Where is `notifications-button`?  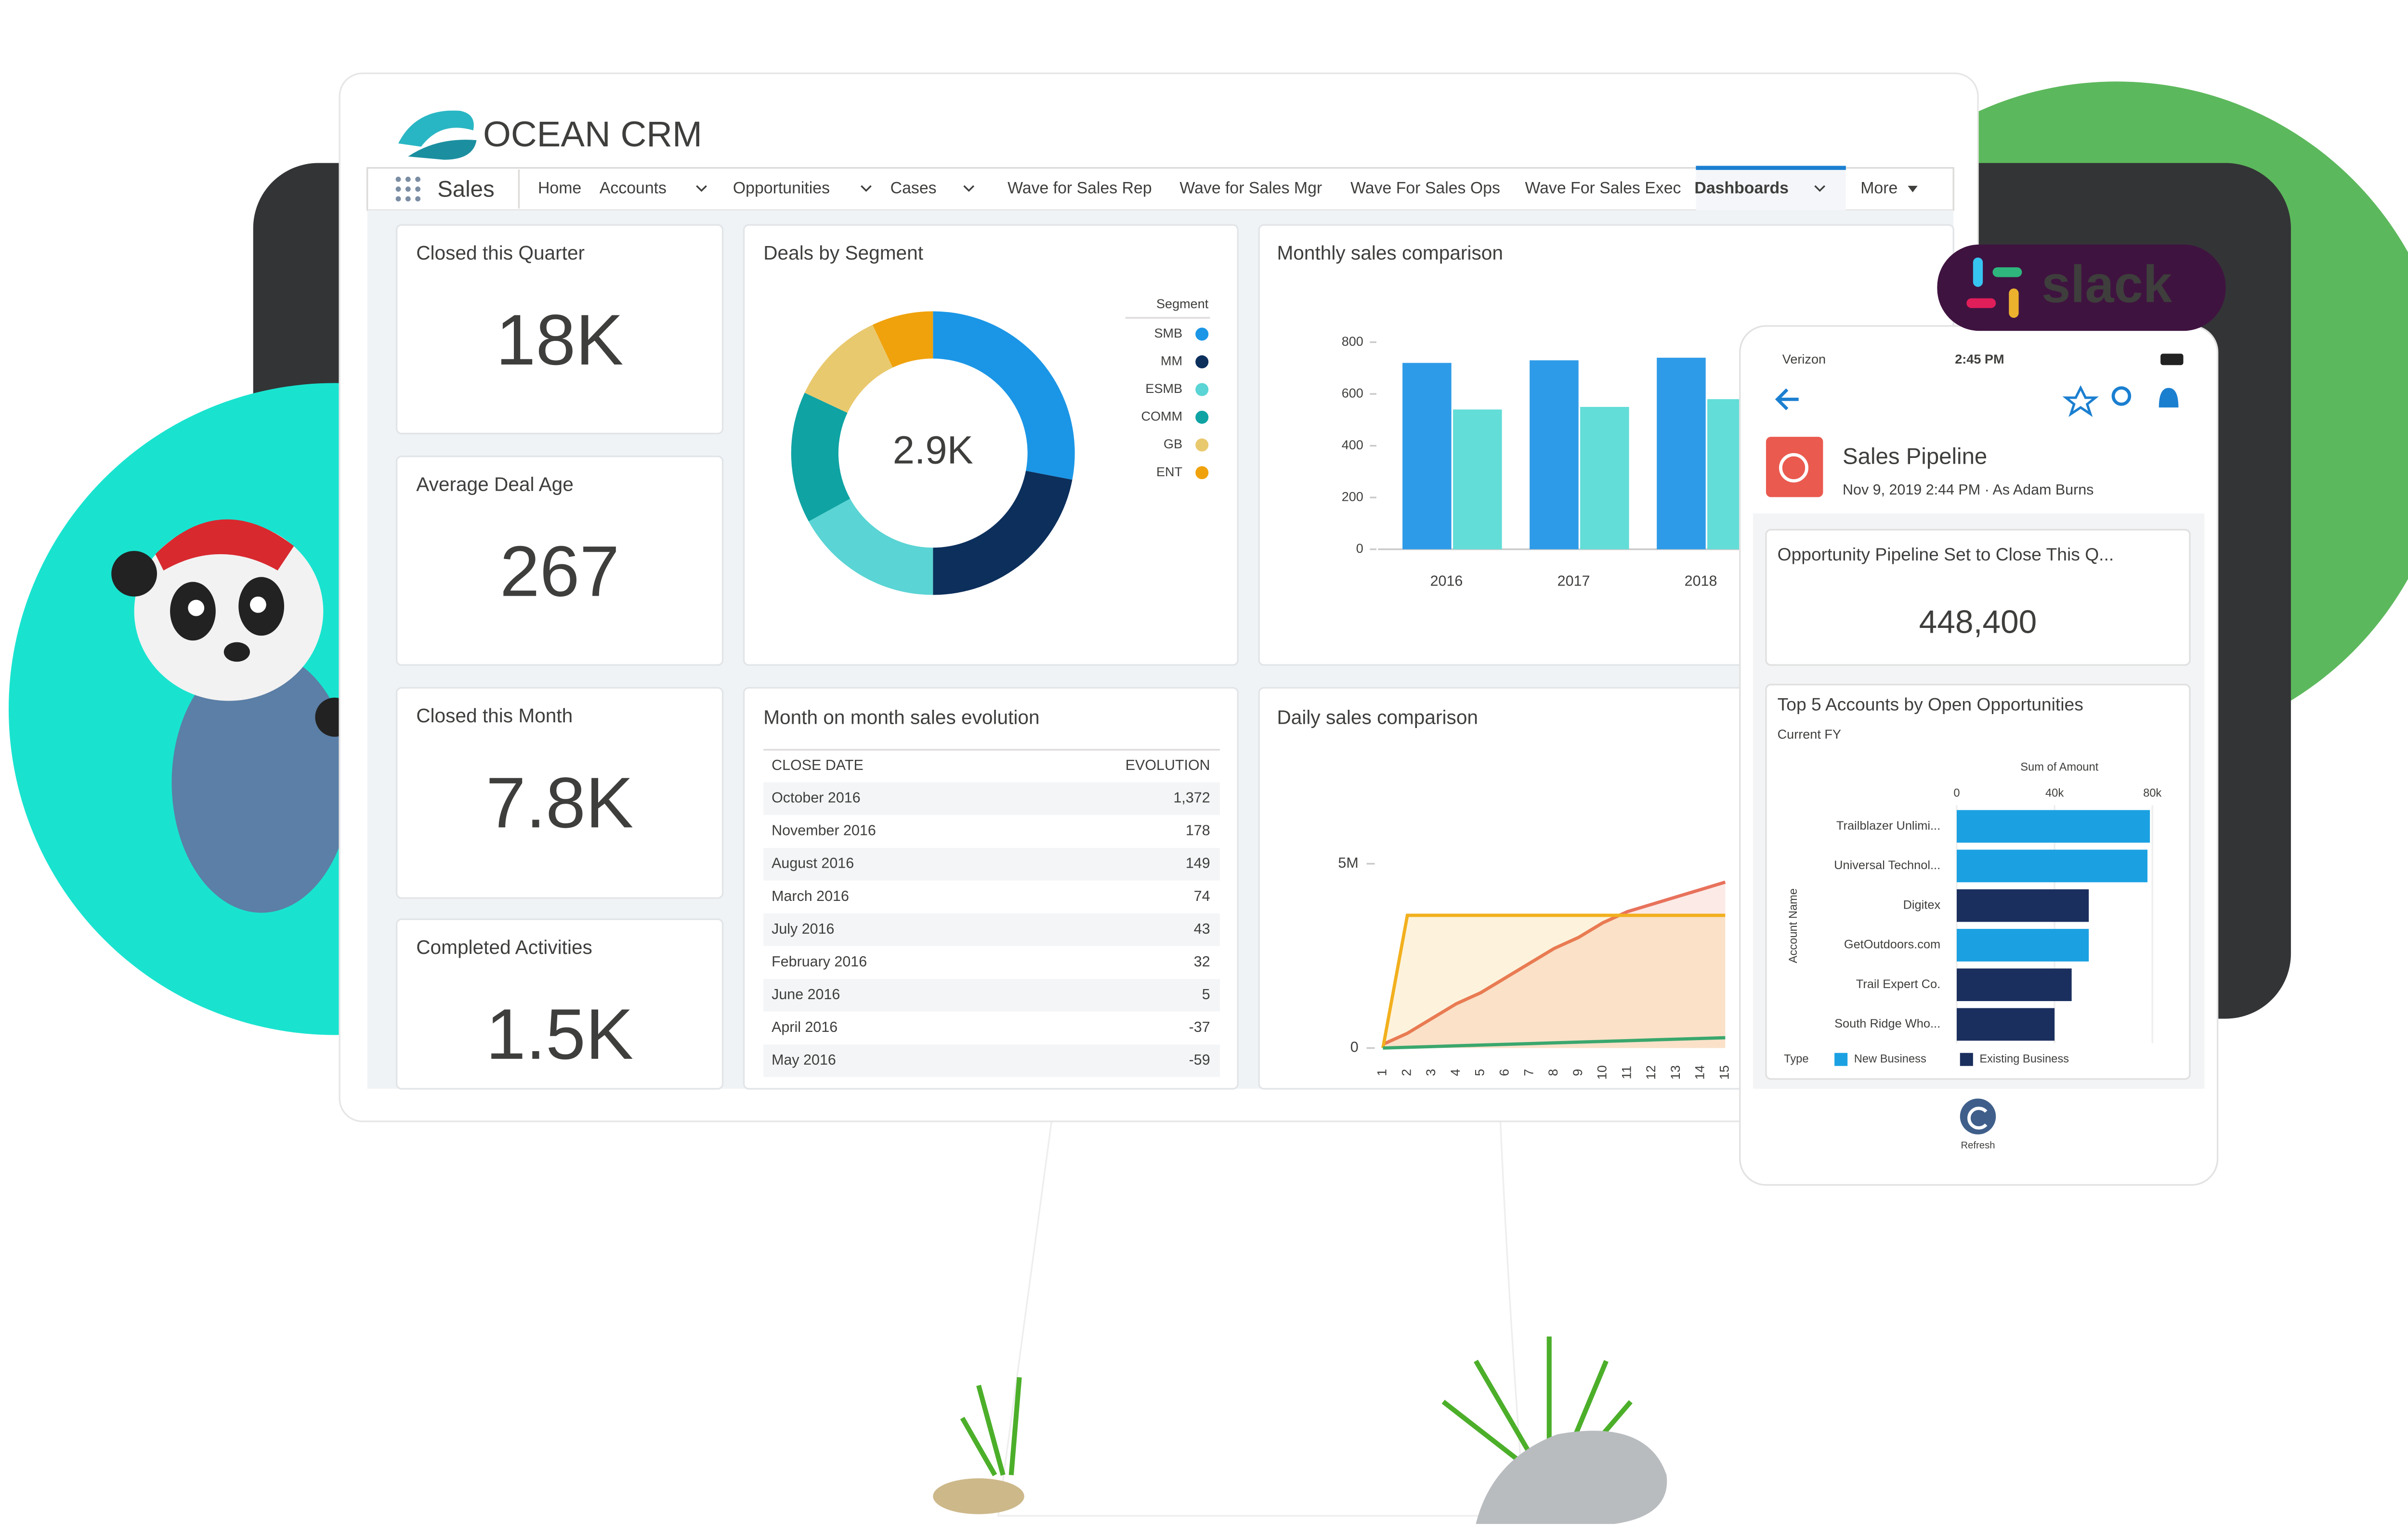
notifications-button is located at coordinates (2169, 398).